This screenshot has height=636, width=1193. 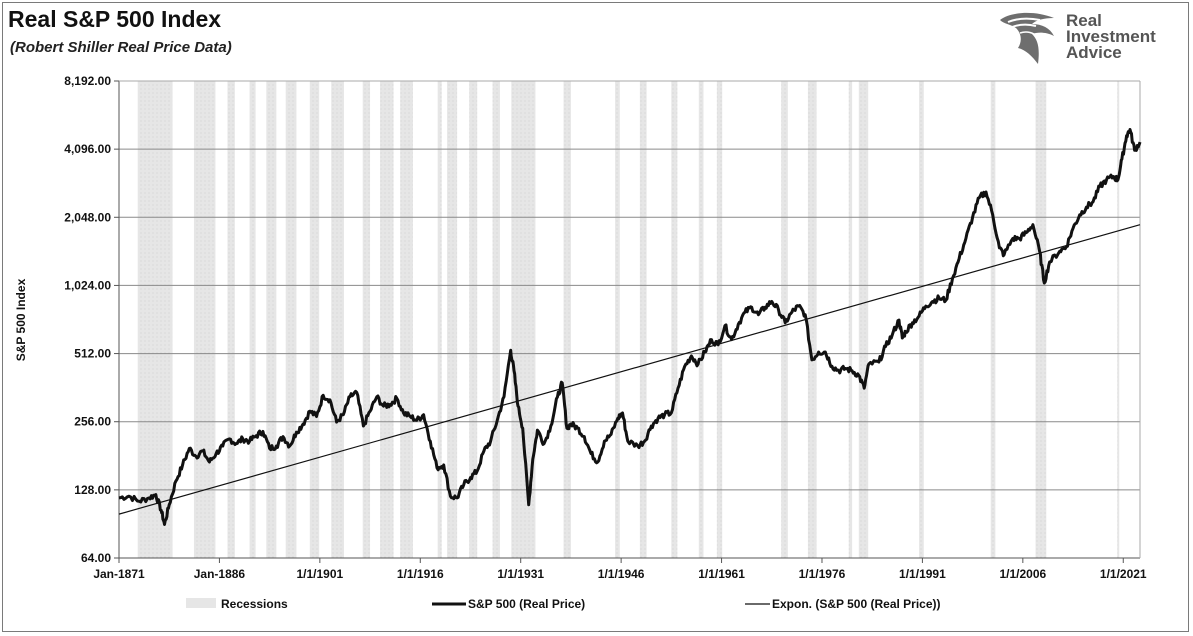 I want to click on legend-swatch-recessions, so click(x=201, y=603).